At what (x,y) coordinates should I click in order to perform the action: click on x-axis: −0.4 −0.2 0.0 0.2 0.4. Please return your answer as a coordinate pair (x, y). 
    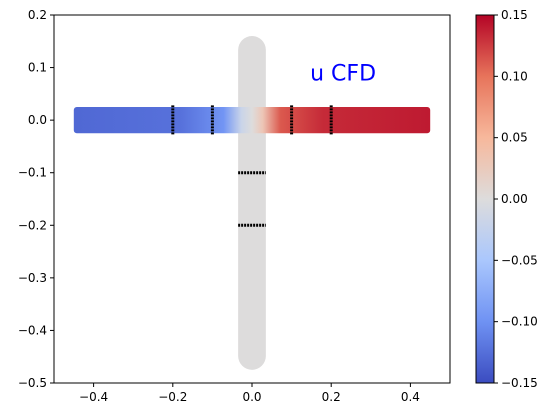
    Looking at the image, I should click on (249, 393).